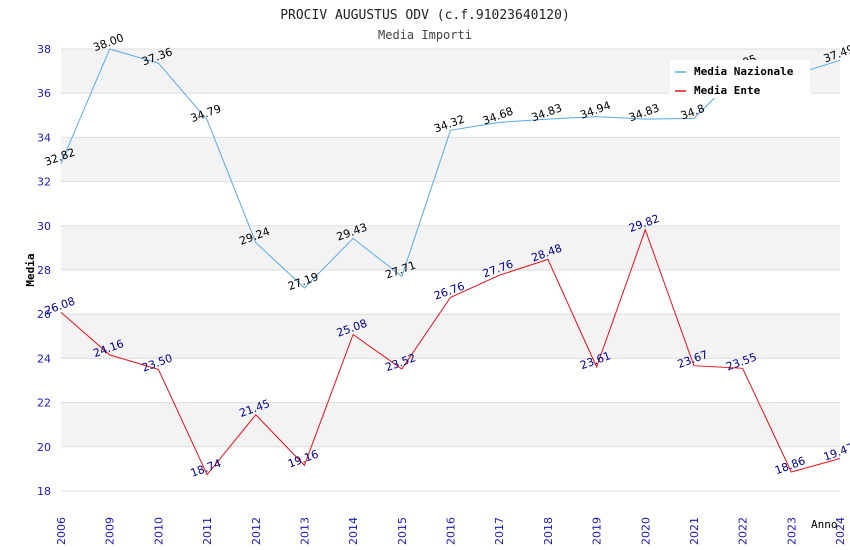 The image size is (850, 550). I want to click on y-tick-label: 32, so click(44, 182).